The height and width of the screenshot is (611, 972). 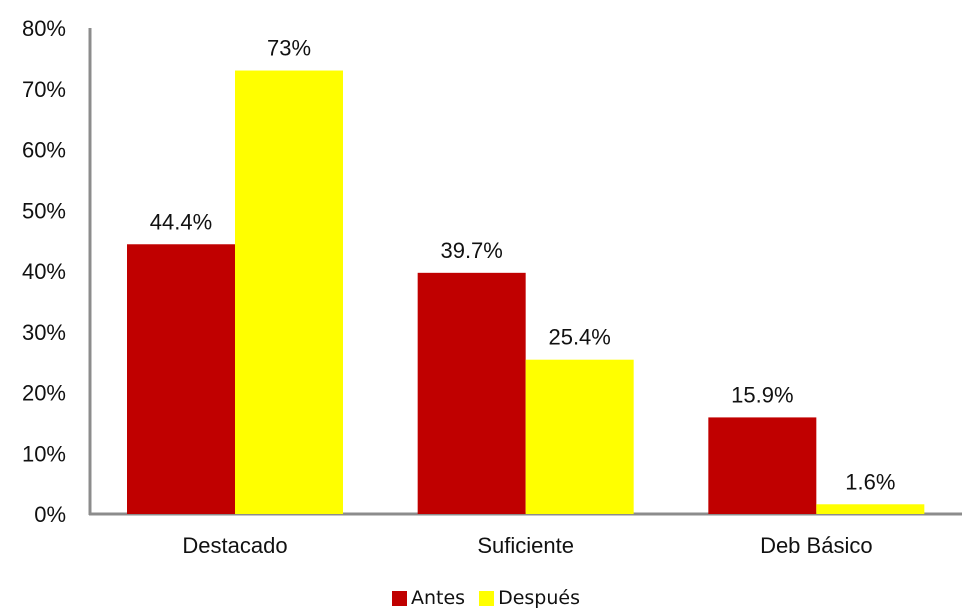 I want to click on x-category-label: Destacado, so click(x=234, y=545).